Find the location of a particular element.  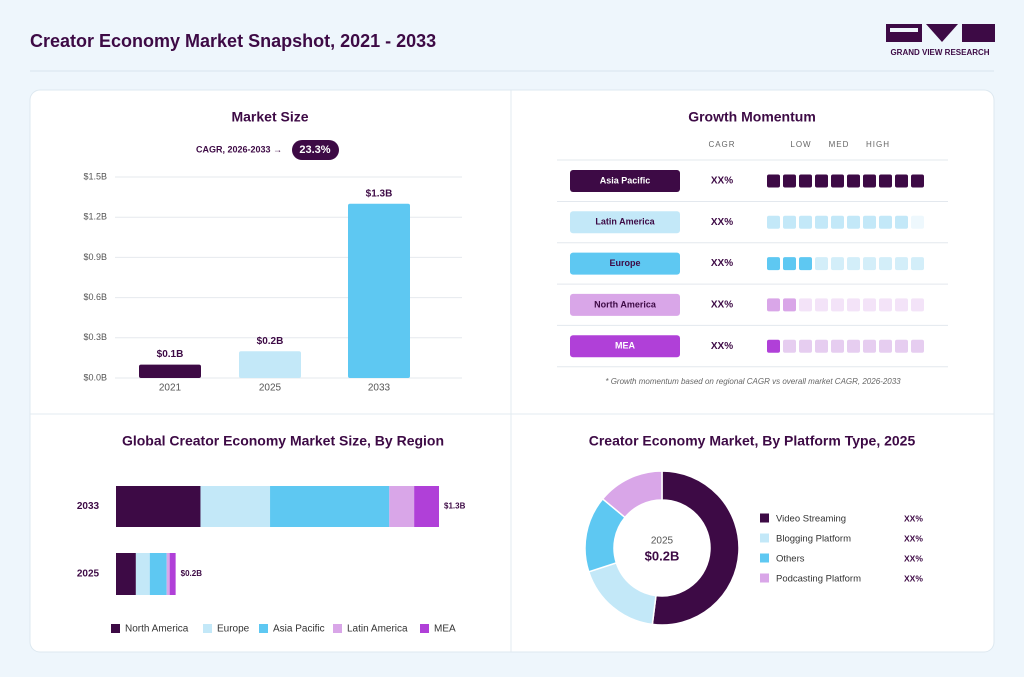

x-tick-label: 2025 is located at coordinates (270, 388).